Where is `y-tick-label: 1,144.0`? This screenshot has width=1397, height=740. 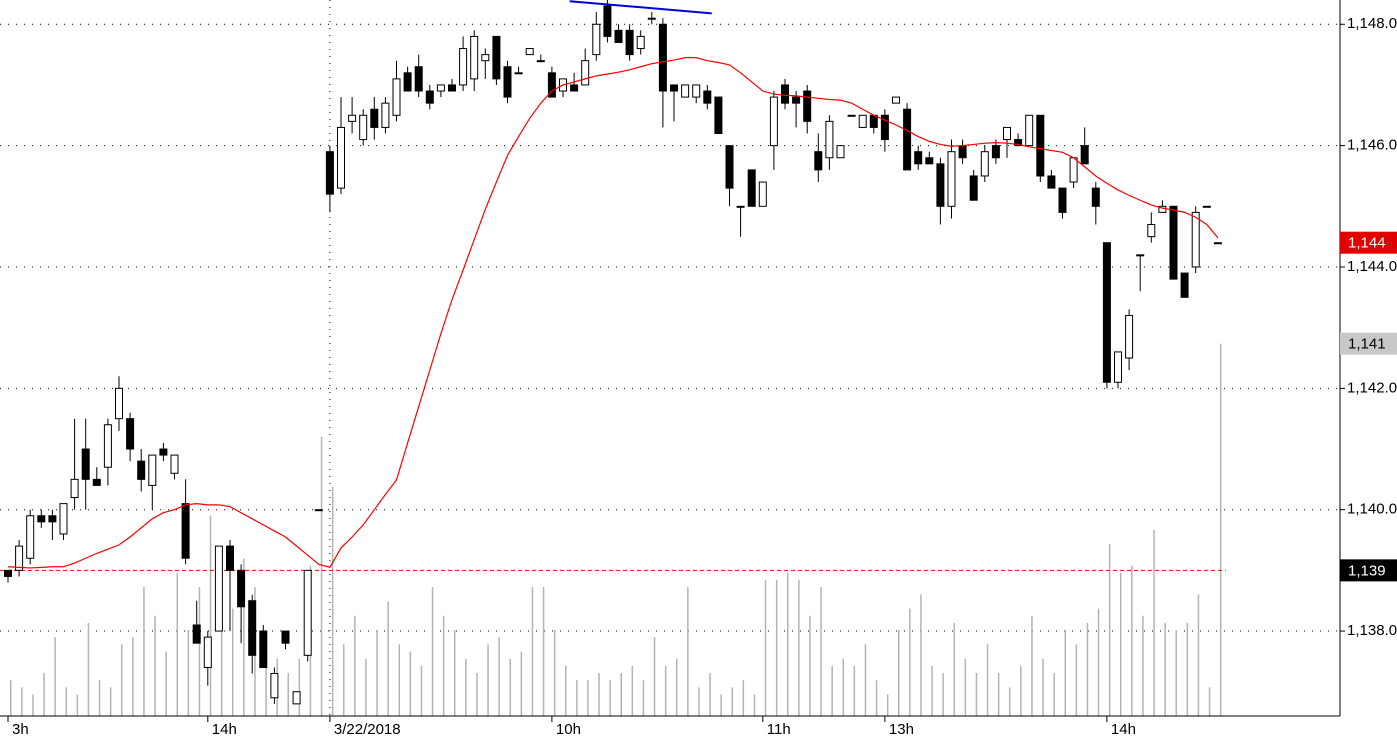
y-tick-label: 1,144.0 is located at coordinates (1372, 266).